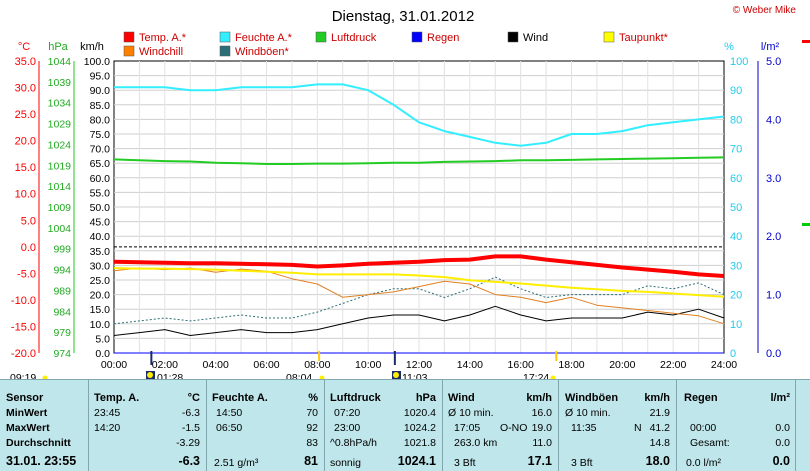  I want to click on pct-tick-label: 90, so click(736, 91).